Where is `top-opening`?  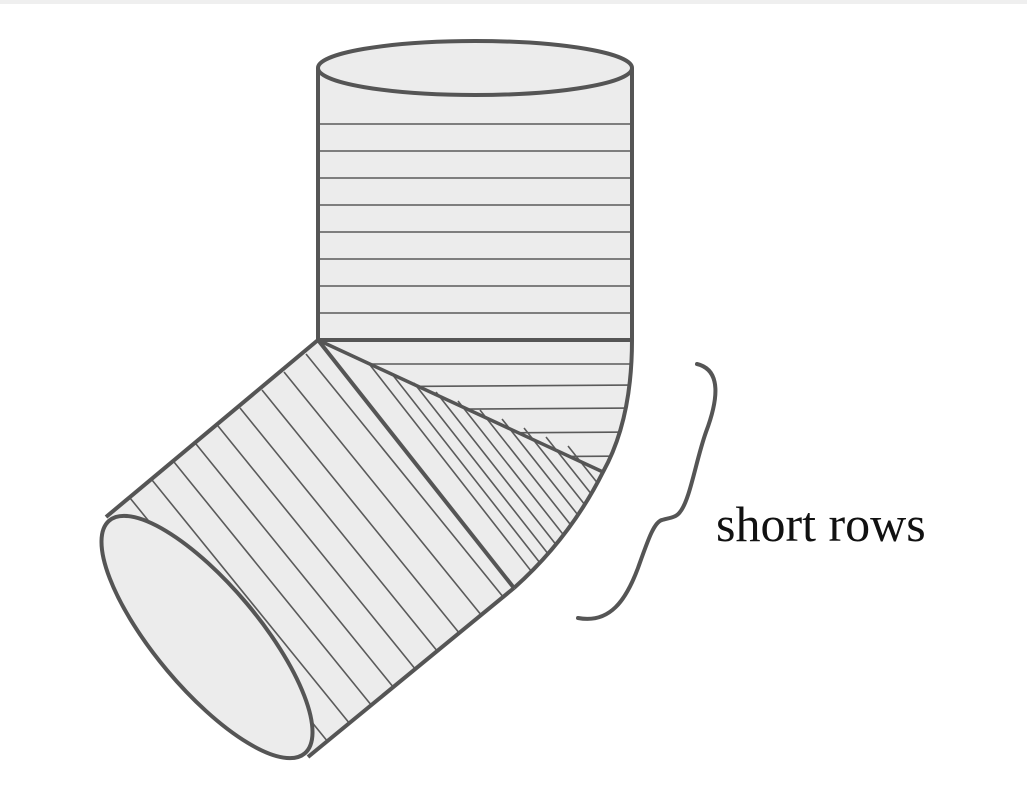 top-opening is located at coordinates (475, 68).